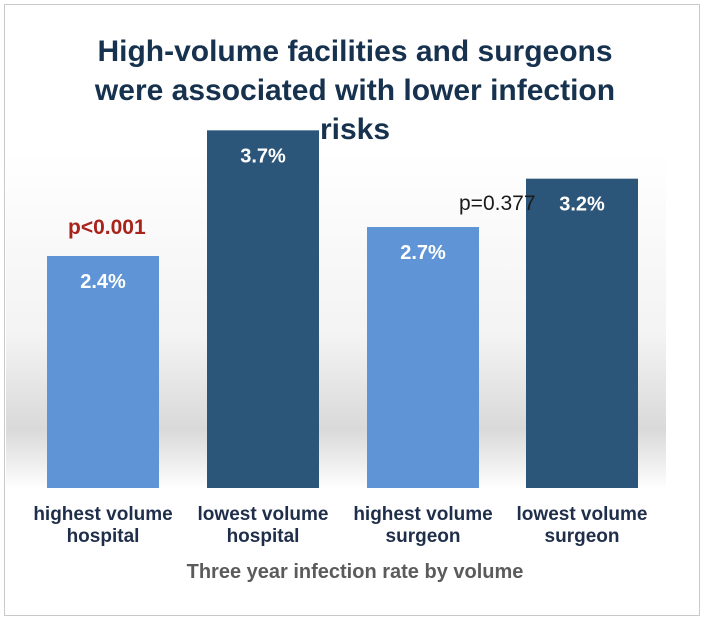 Image resolution: width=708 pixels, height=624 pixels. What do you see at coordinates (103, 282) in the screenshot?
I see `bar-value-label-1: 2.4%` at bounding box center [103, 282].